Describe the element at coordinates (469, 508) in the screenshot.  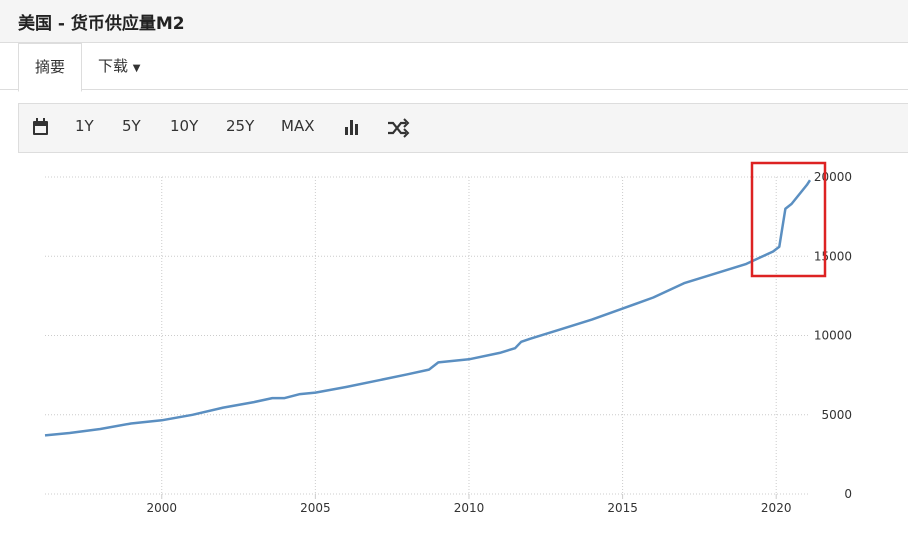
I see `x-tick-label: 2010` at that location.